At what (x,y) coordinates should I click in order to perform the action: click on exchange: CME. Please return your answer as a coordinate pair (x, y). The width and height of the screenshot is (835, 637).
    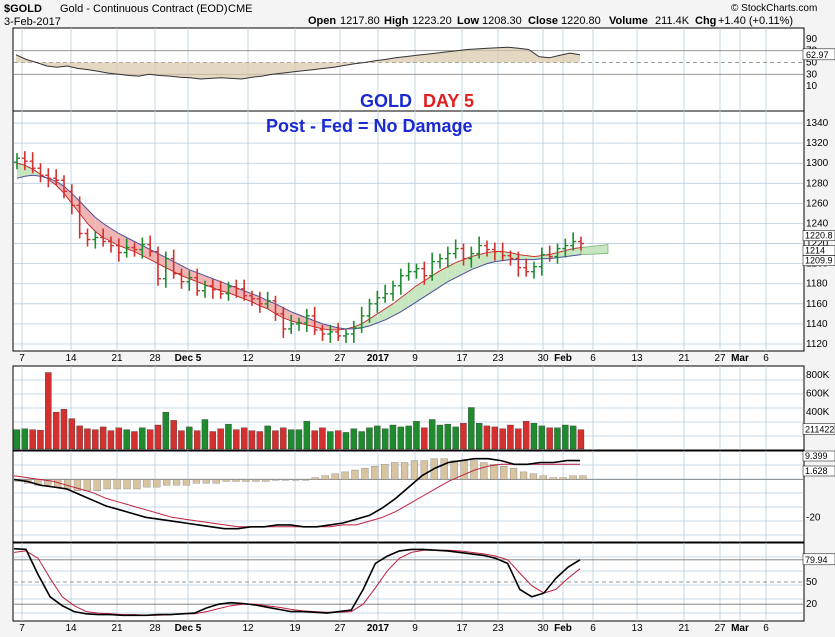
    Looking at the image, I should click on (240, 9).